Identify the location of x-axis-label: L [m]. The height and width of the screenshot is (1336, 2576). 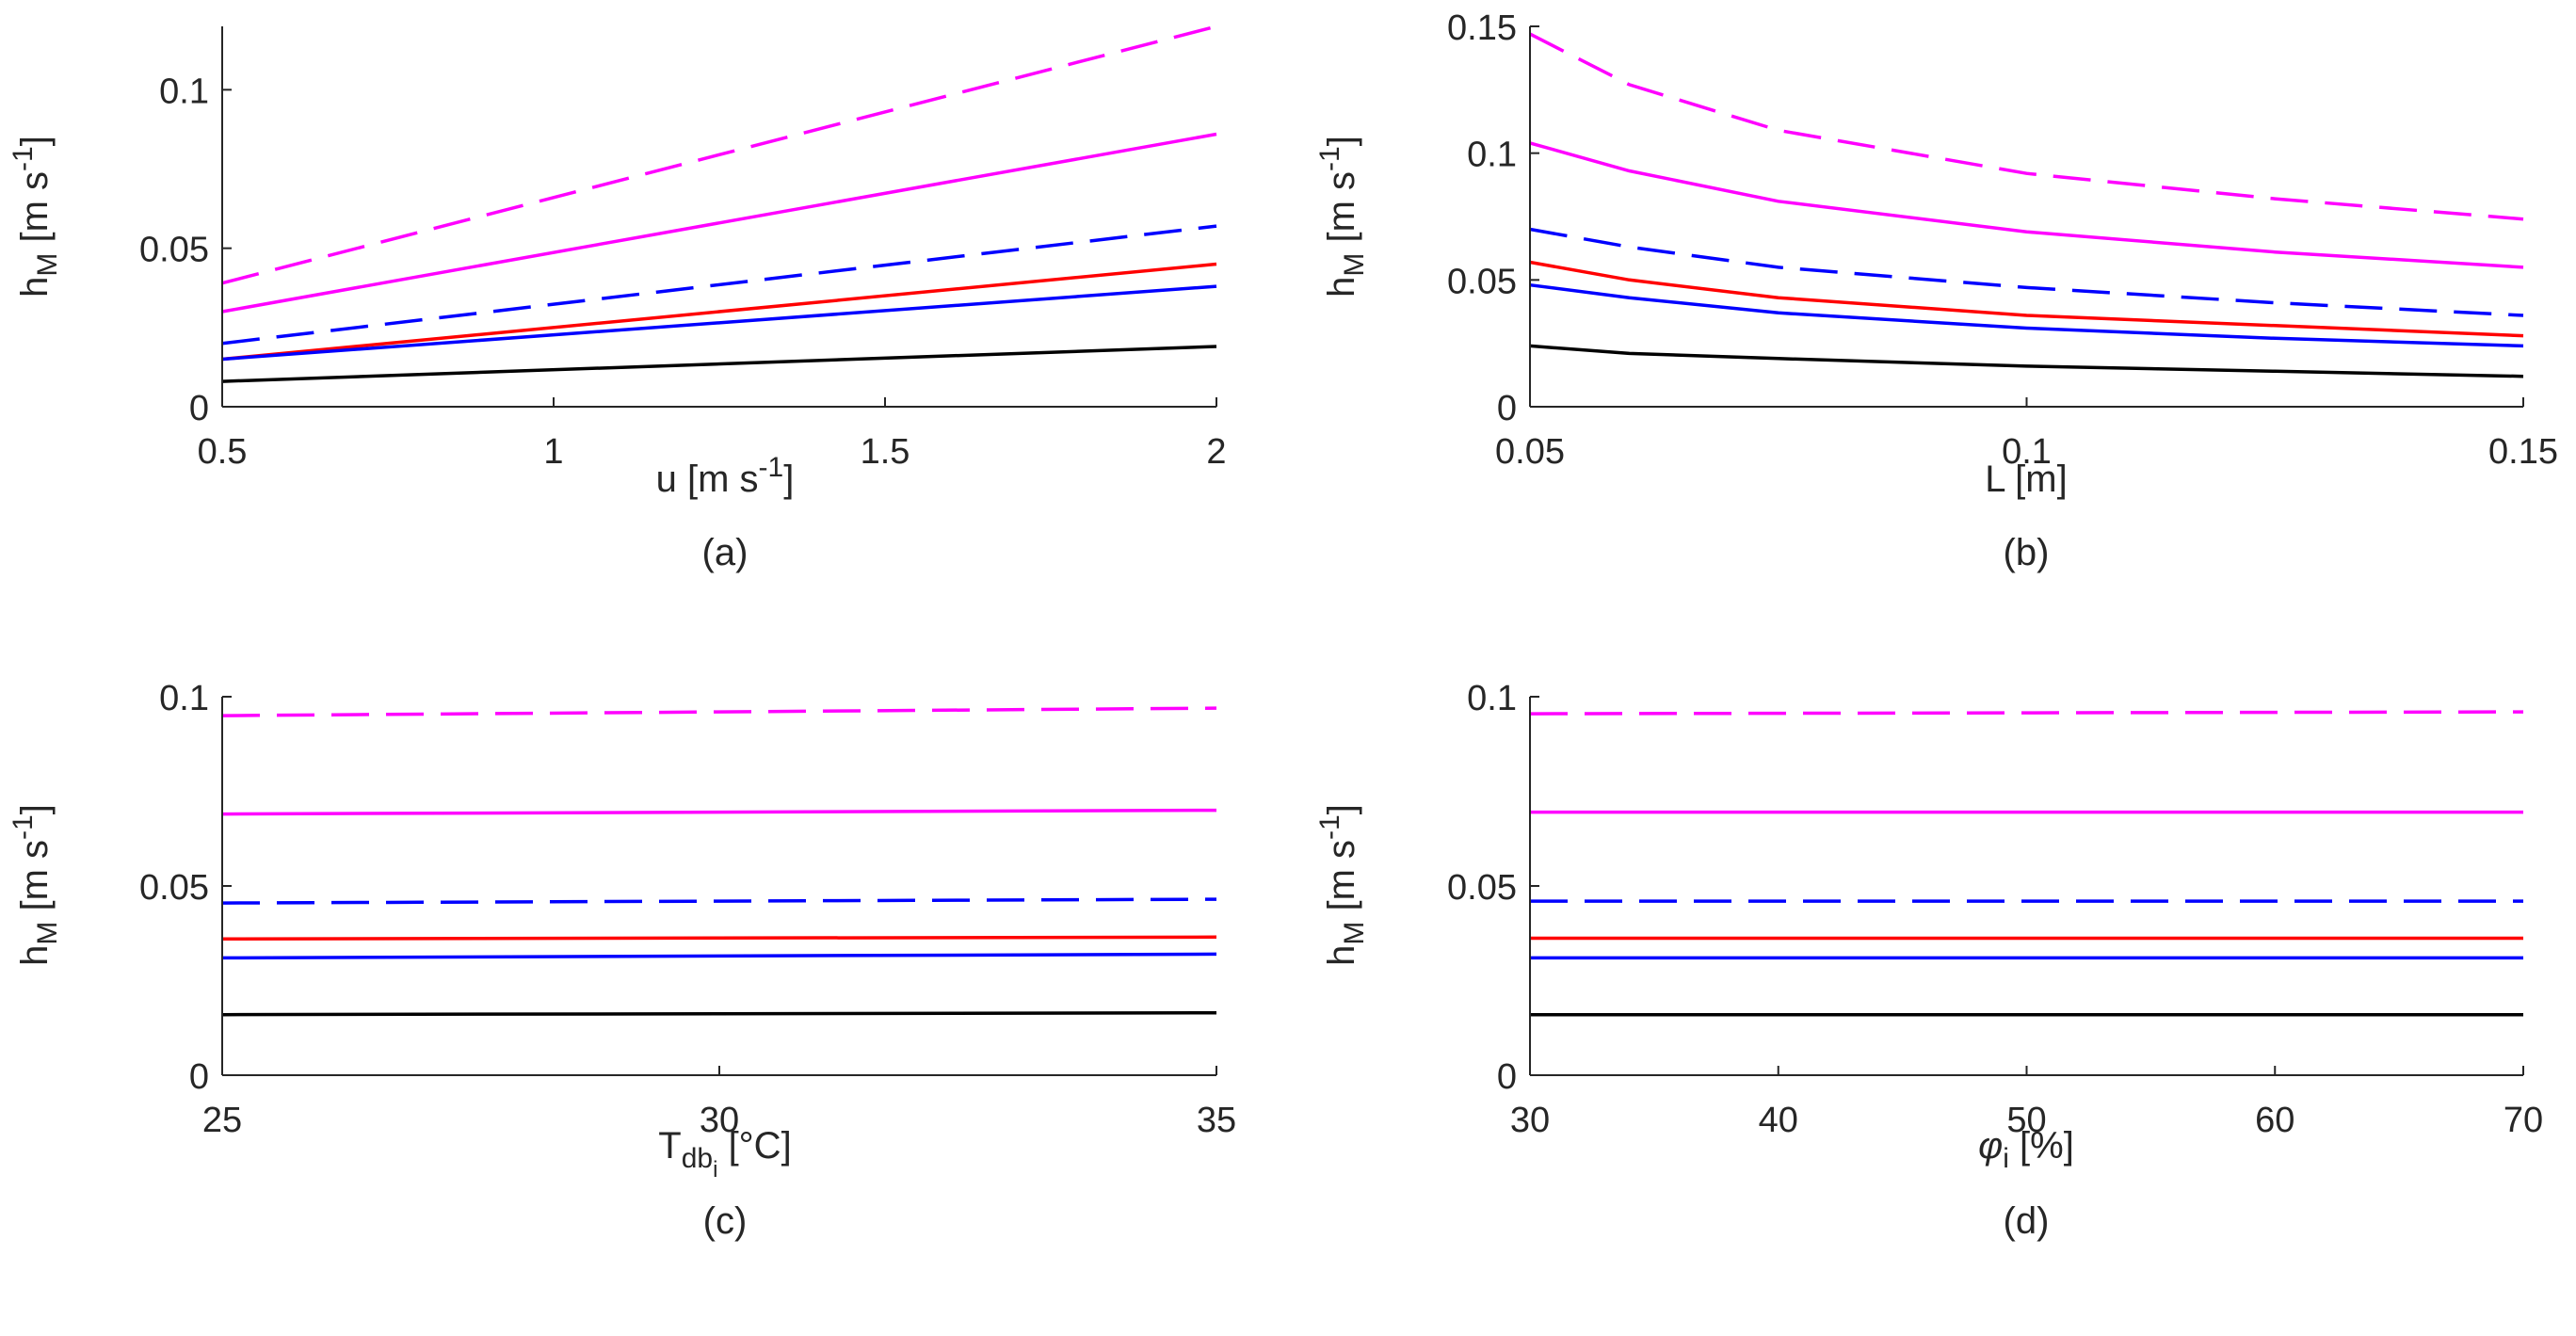
(2026, 479).